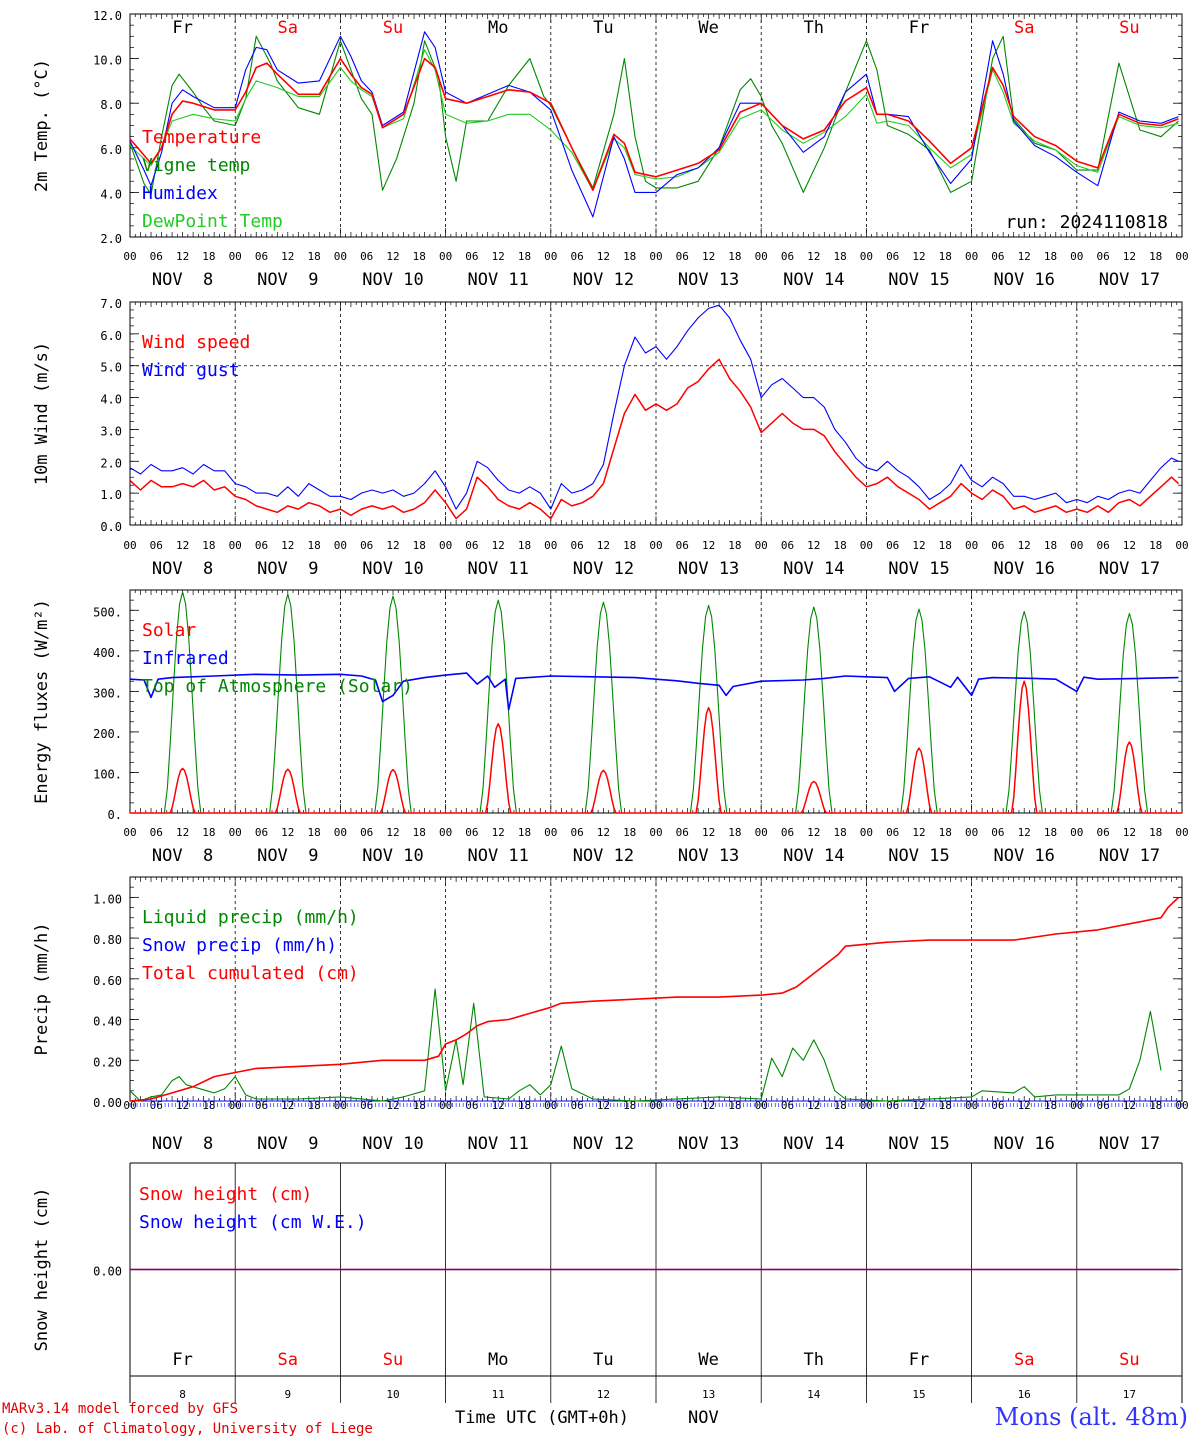 The image size is (1194, 1440). I want to click on date-label: NOV 13, so click(708, 280).